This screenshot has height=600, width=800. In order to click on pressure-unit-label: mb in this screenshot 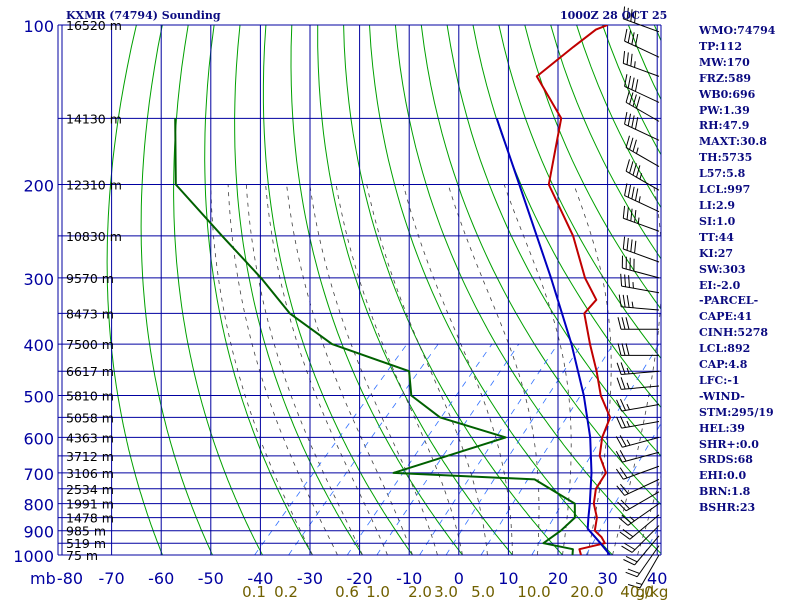, I will do `click(43, 578)`.